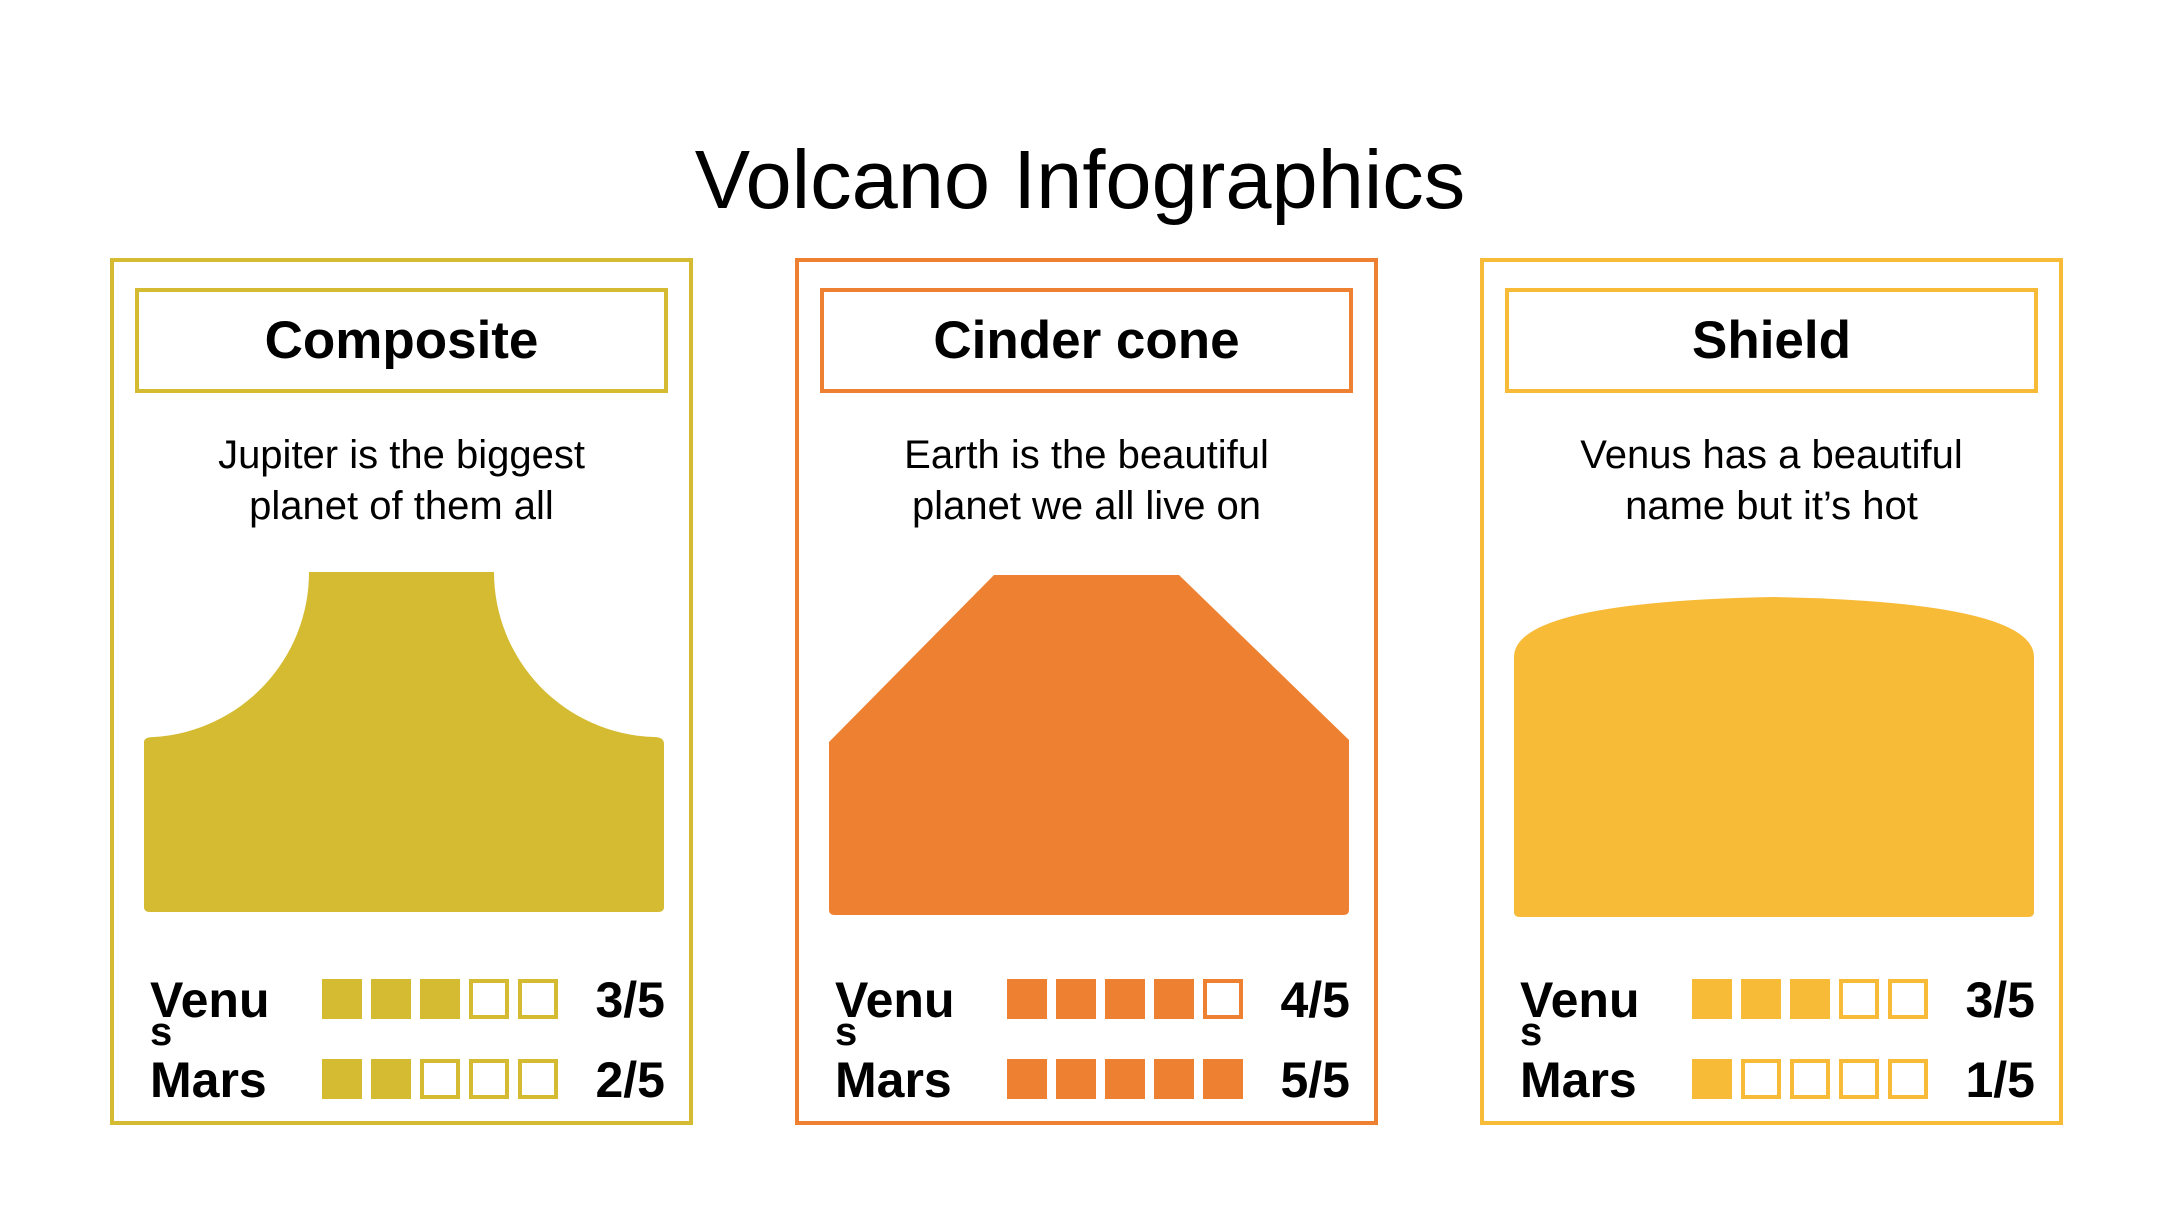 The image size is (2160, 1215). Describe the element at coordinates (630, 1080) in the screenshot. I see `rating-score: 2/5` at that location.